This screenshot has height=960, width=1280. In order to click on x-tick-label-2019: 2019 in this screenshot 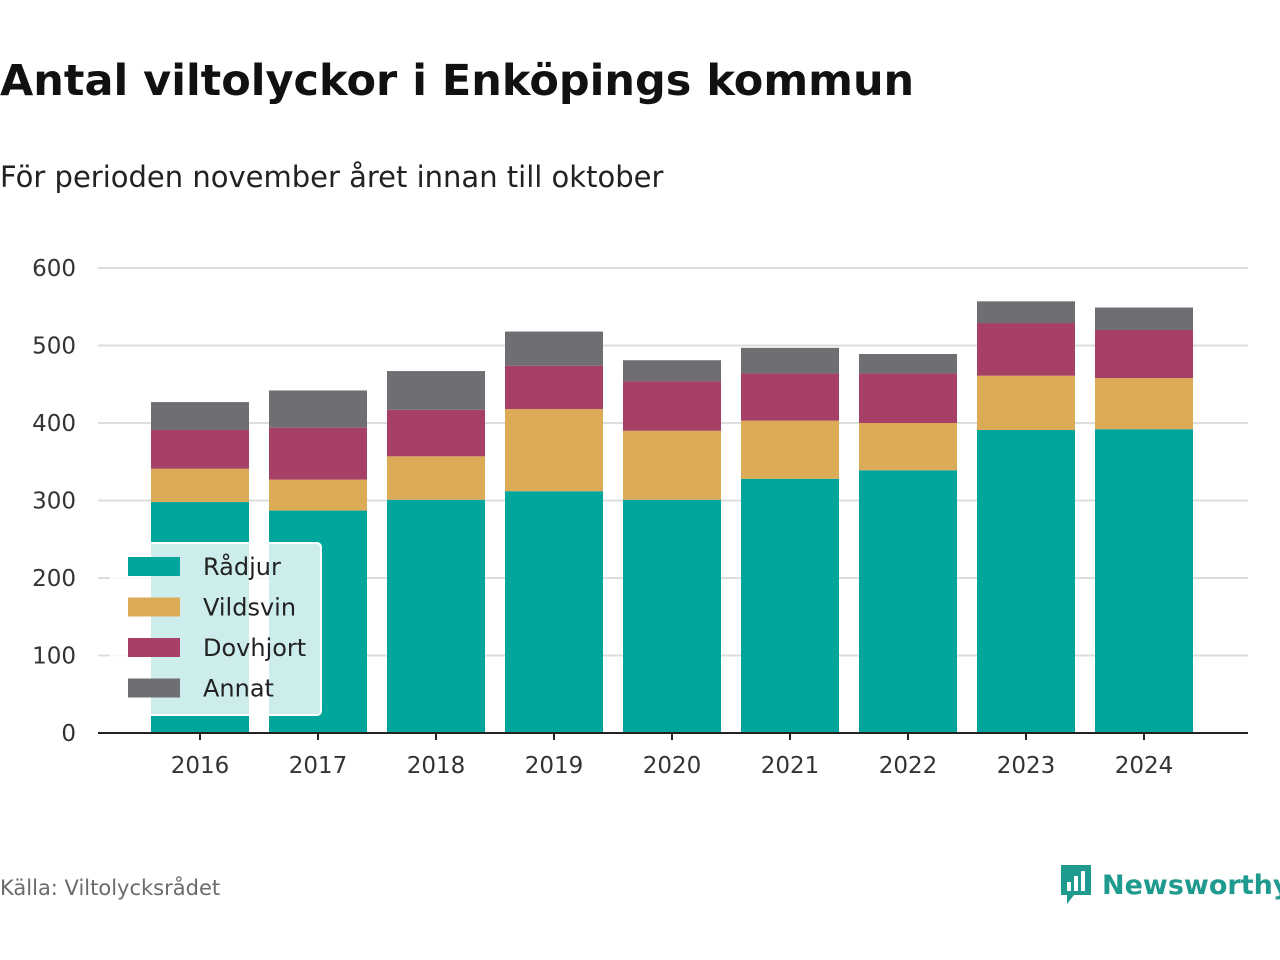, I will do `click(554, 766)`.